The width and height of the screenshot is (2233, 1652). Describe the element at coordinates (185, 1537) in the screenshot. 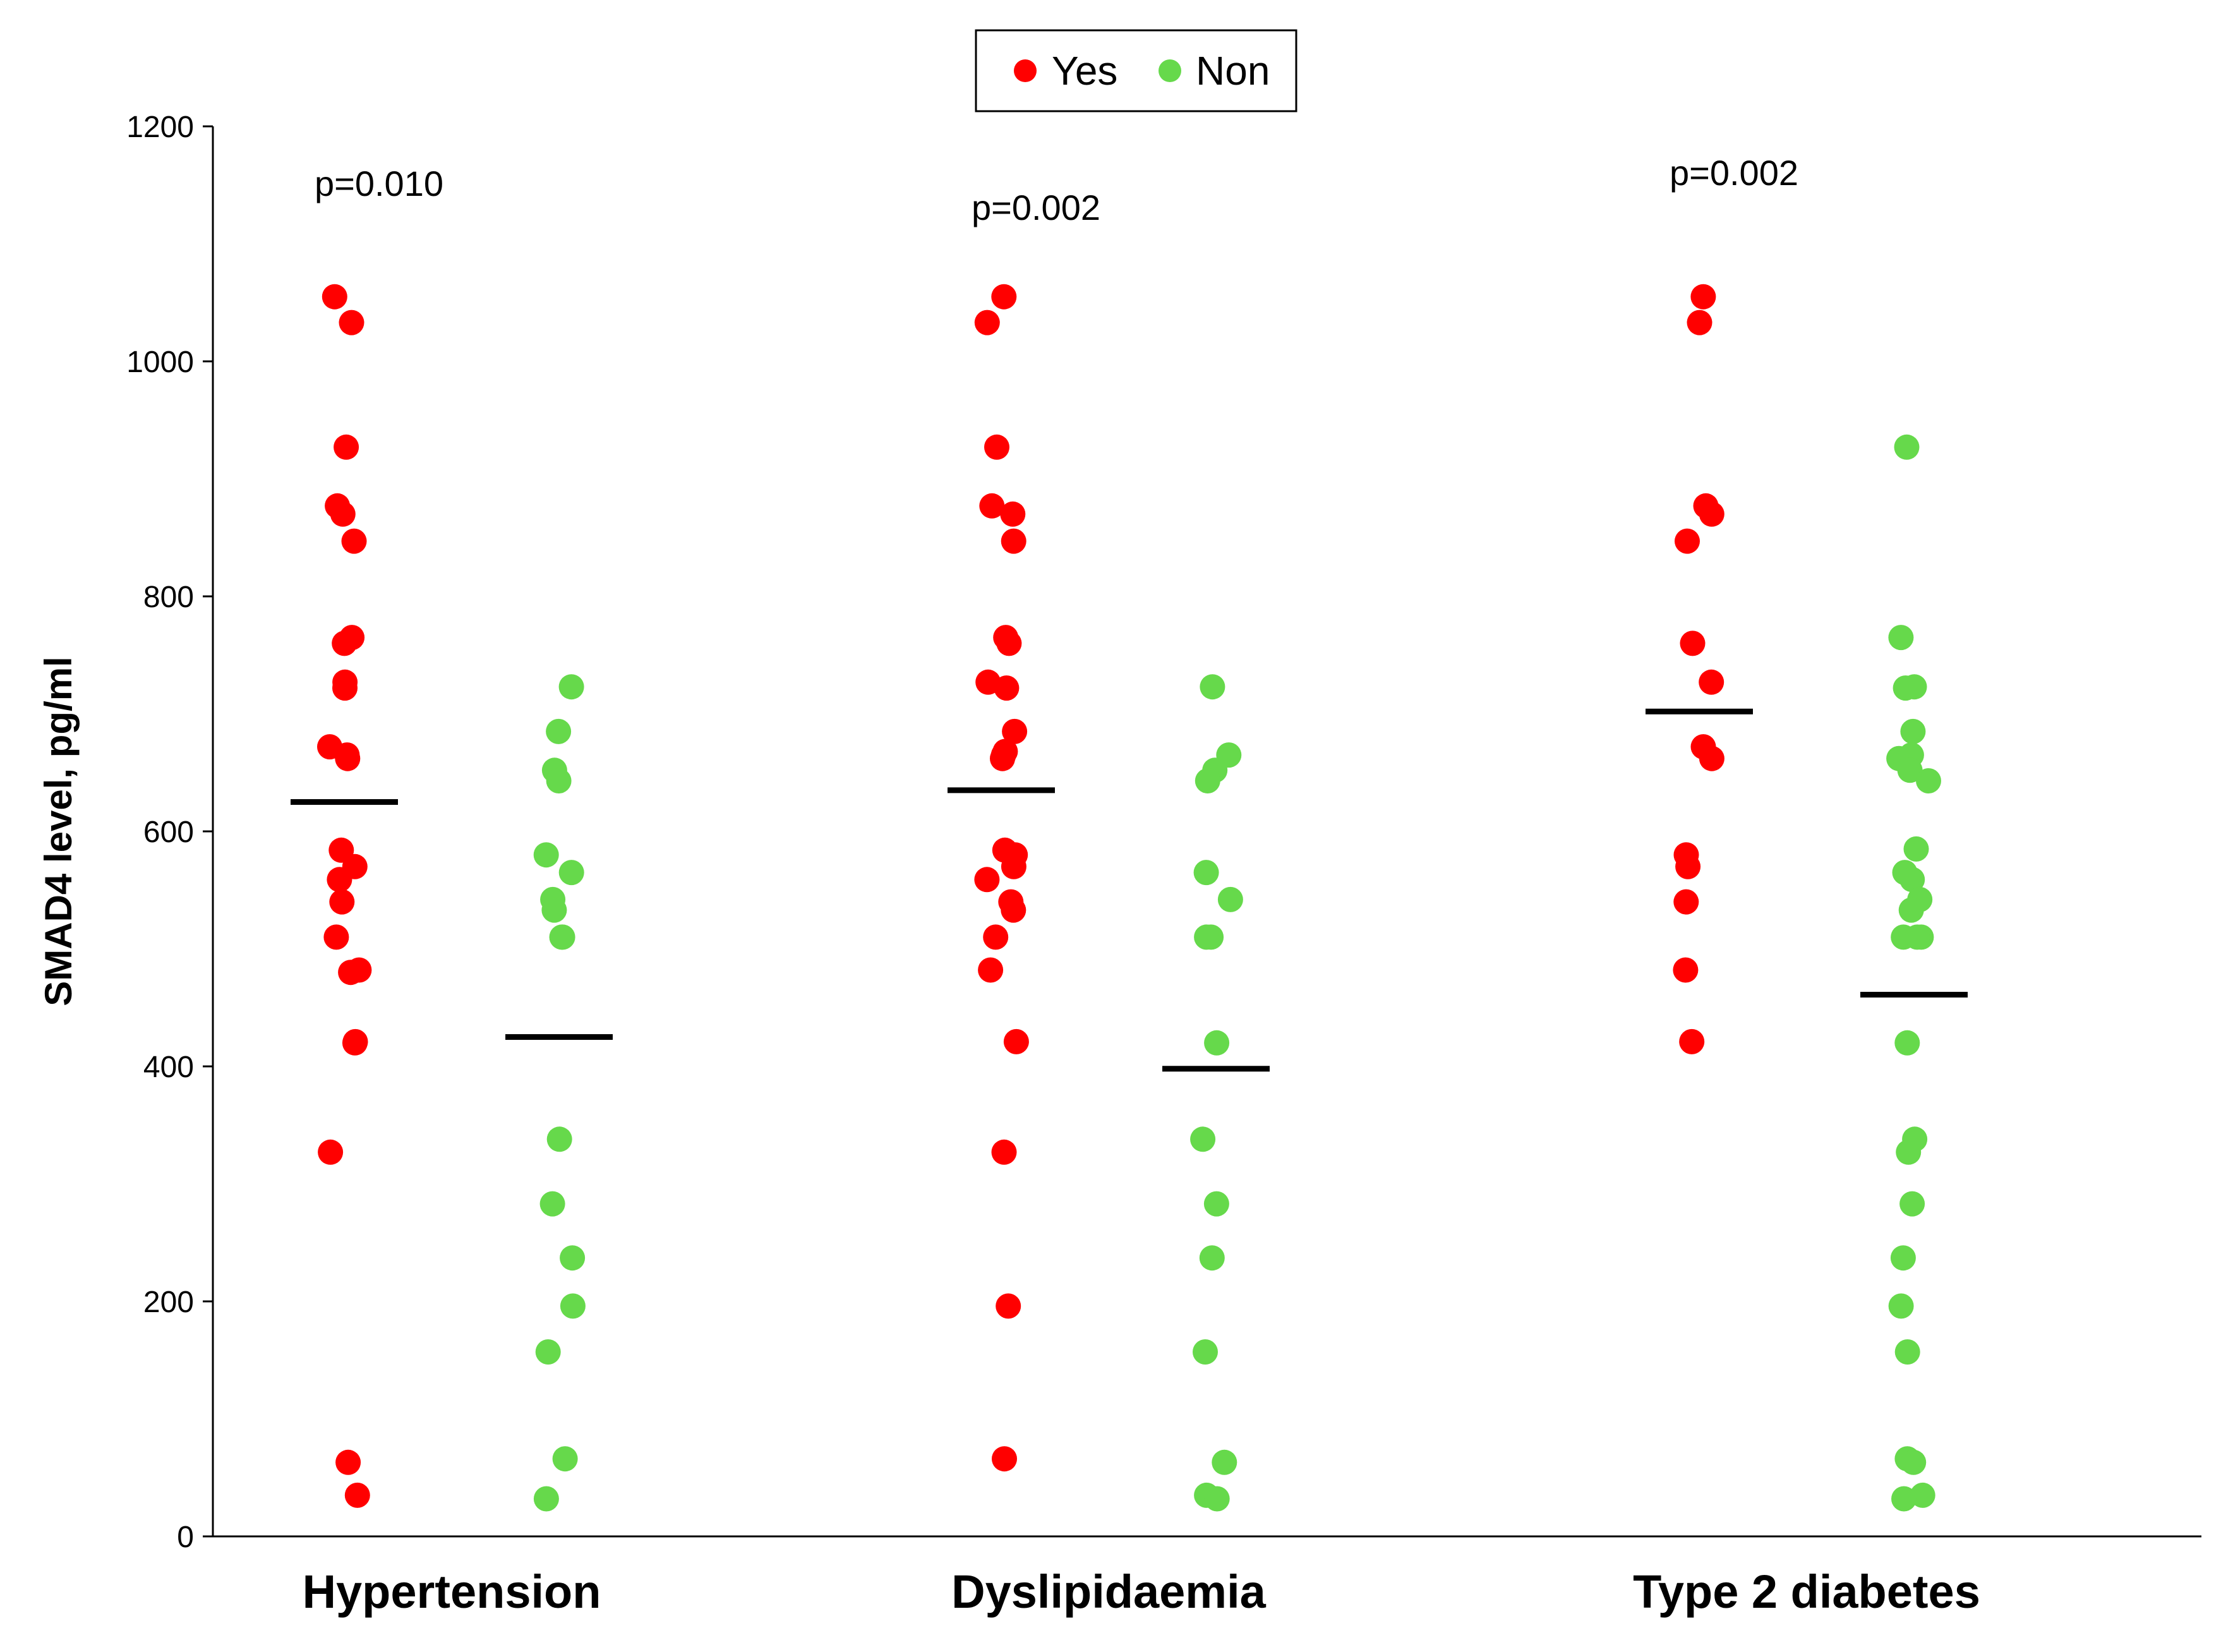

I see `y-tick-label: 0` at that location.